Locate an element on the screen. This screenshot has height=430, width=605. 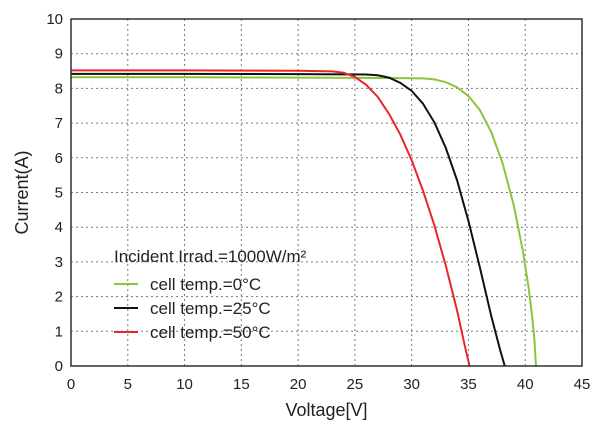
x-tick-label: 25 is located at coordinates (355, 384).